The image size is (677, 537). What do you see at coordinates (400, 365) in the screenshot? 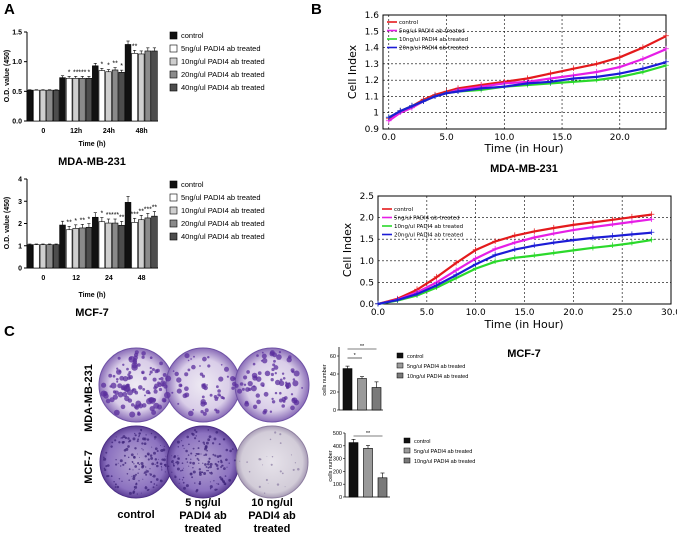
I see `c1-legend-swatch` at bounding box center [400, 365].